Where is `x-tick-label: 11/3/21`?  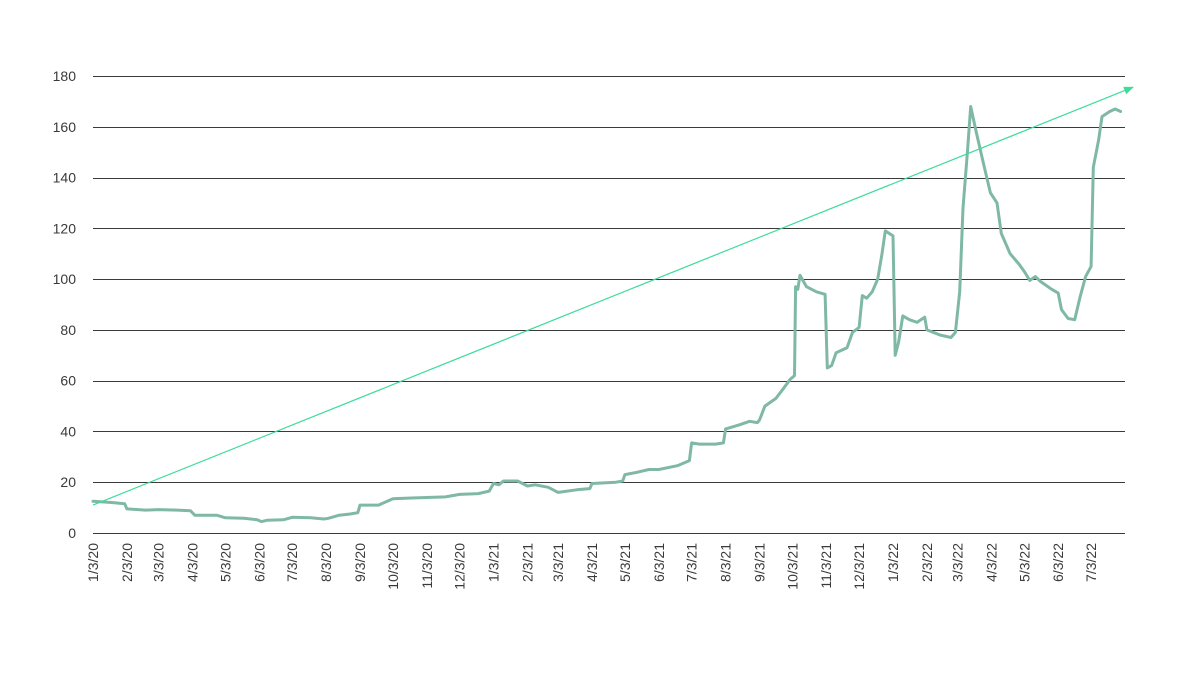
x-tick-label: 11/3/21 is located at coordinates (826, 566).